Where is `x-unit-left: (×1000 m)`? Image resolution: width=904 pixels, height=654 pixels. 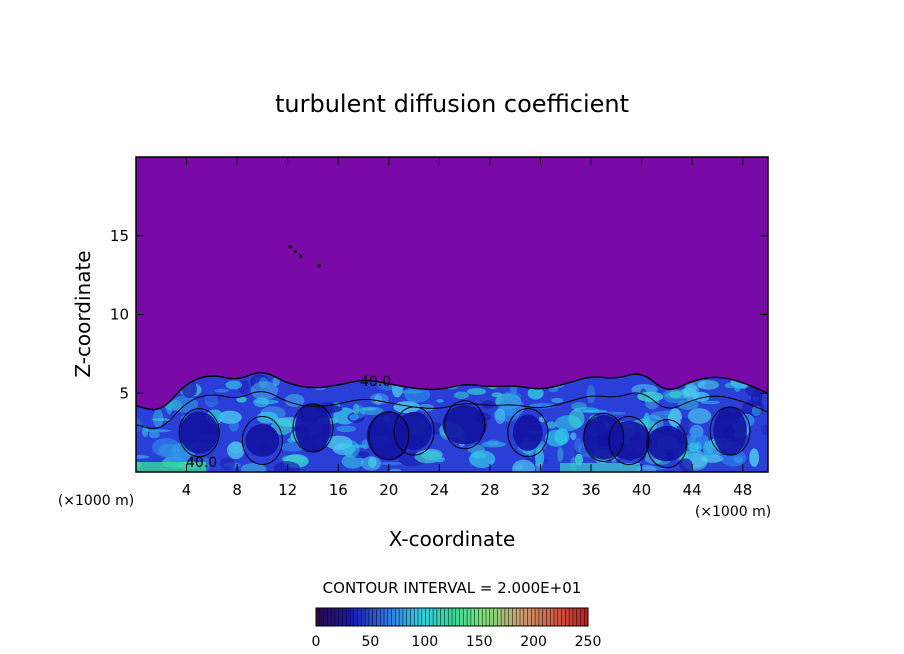
x-unit-left: (×1000 m) is located at coordinates (96, 501).